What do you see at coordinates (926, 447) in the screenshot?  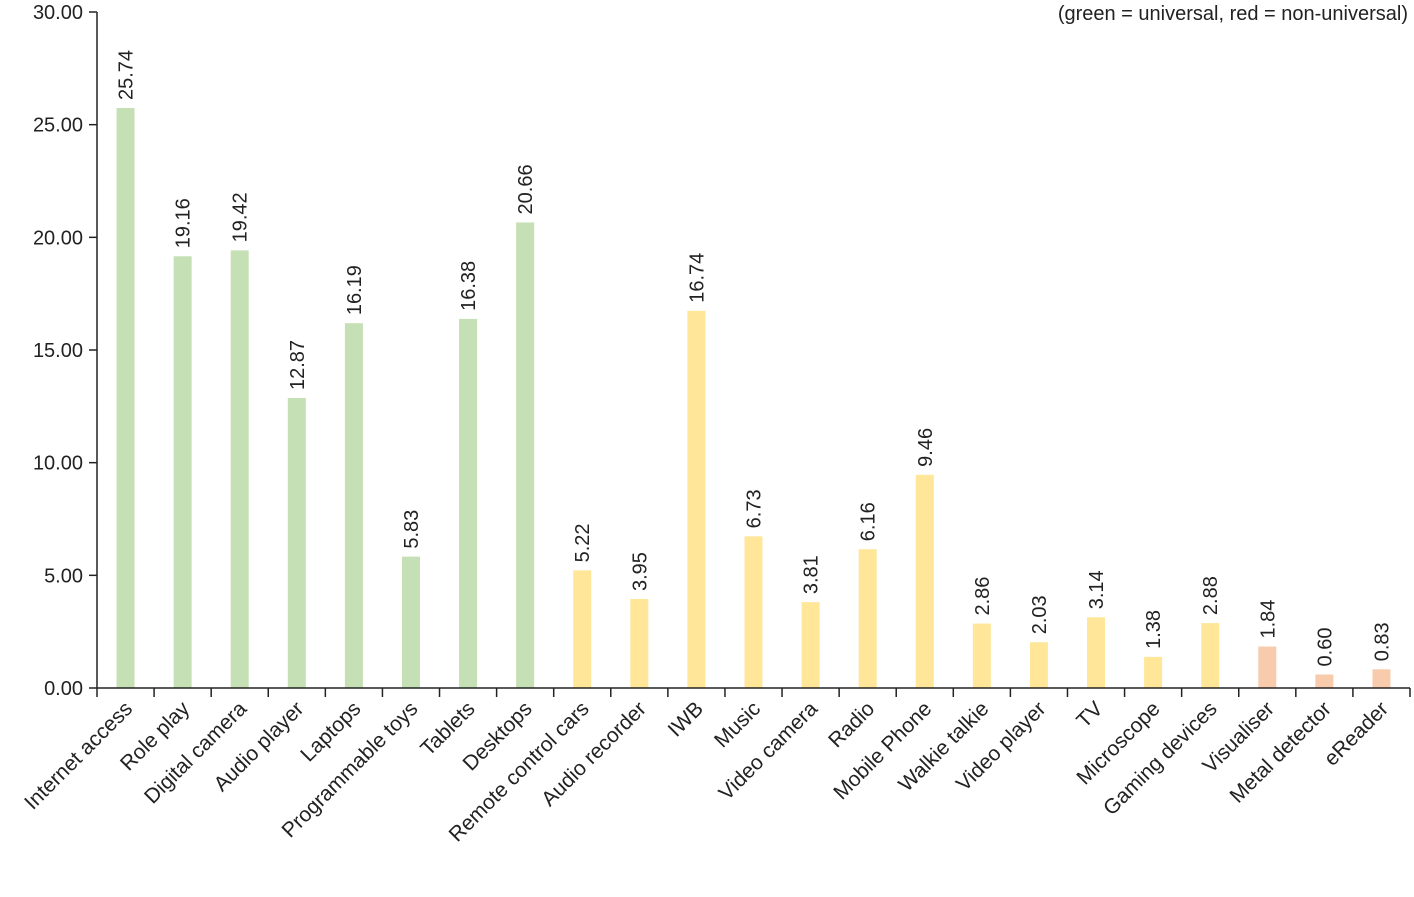 I see `data-label: 9.46` at bounding box center [926, 447].